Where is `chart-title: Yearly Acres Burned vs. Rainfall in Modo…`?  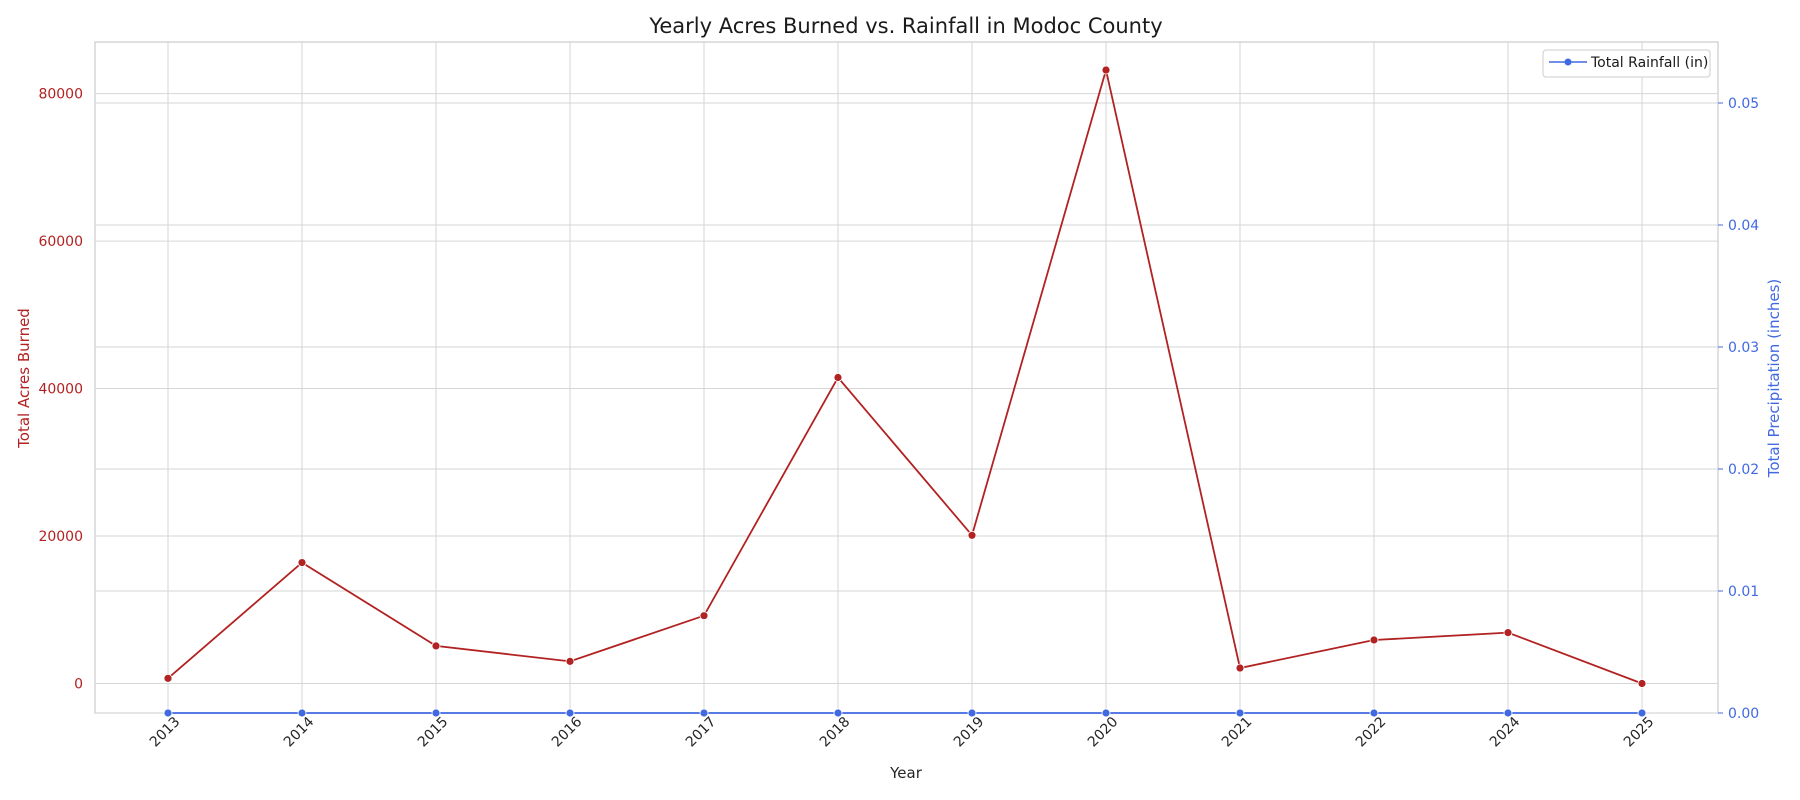
chart-title: Yearly Acres Burned vs. Rainfall in Modo… is located at coordinates (905, 26).